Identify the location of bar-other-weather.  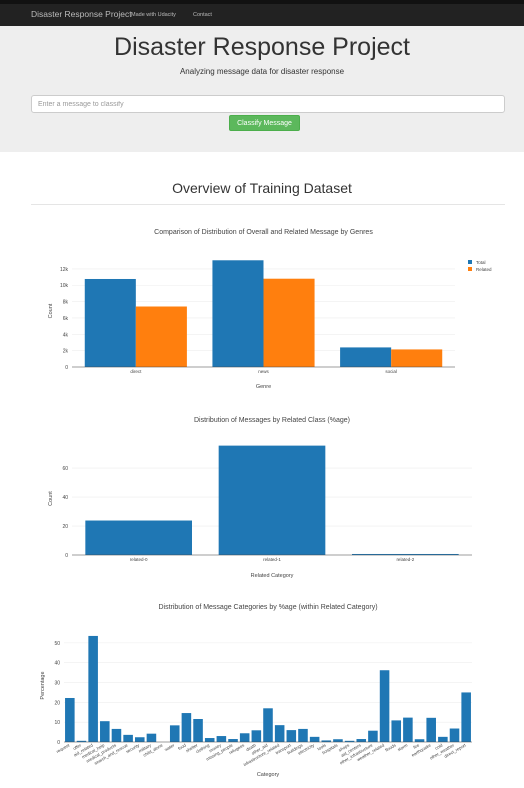
(454, 735).